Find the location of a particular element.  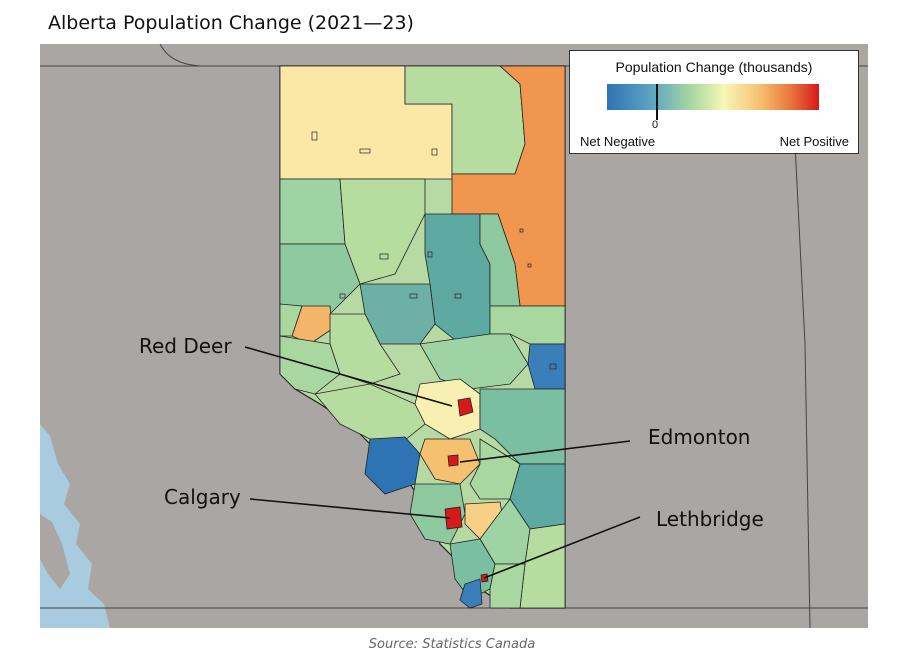

source-caption: Source: Statistics Canada is located at coordinates (452, 644).